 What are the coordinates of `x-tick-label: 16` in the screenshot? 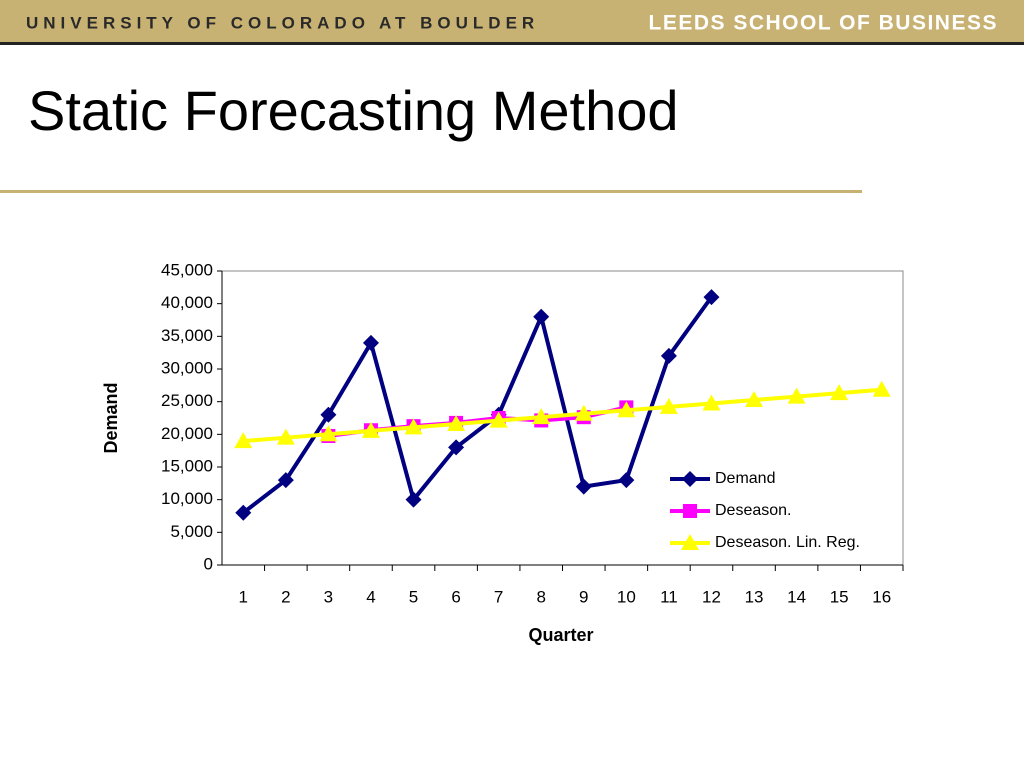 It's located at (881, 596).